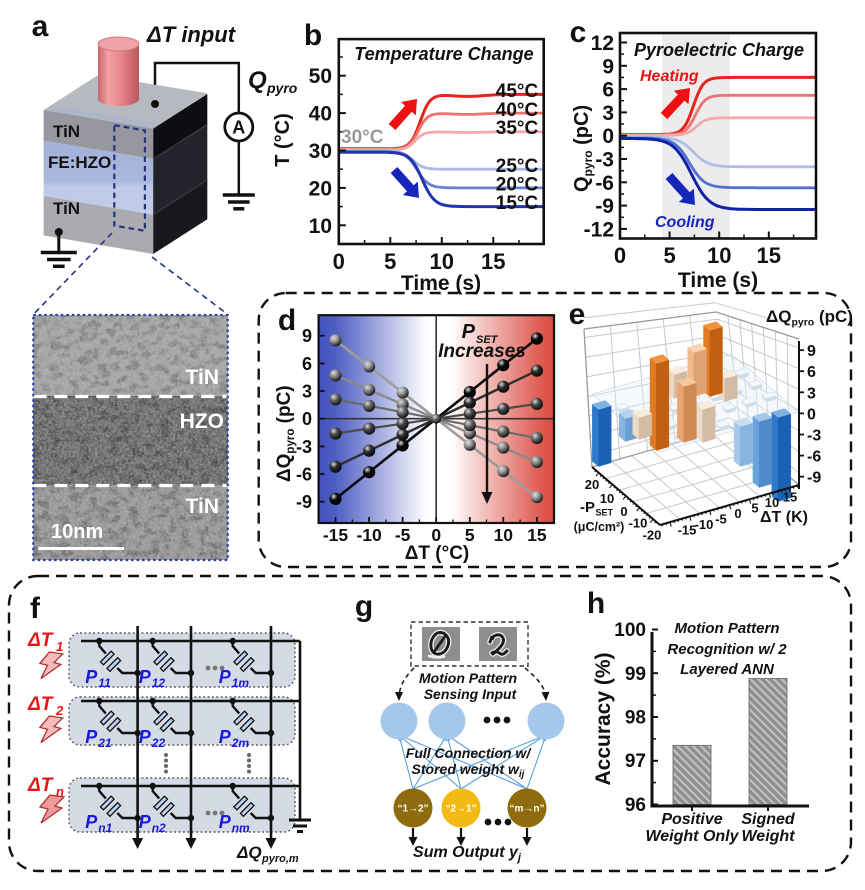 The width and height of the screenshot is (865, 890). What do you see at coordinates (468, 770) in the screenshot?
I see `svg-text: Stored weight wij` at bounding box center [468, 770].